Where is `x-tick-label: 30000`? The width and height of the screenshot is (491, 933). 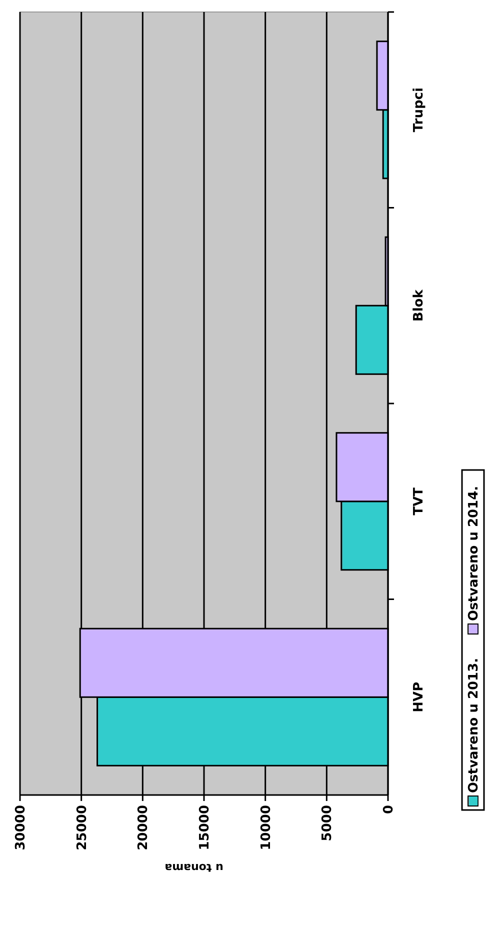
x-tick-label: 30000 is located at coordinates (21, 827).